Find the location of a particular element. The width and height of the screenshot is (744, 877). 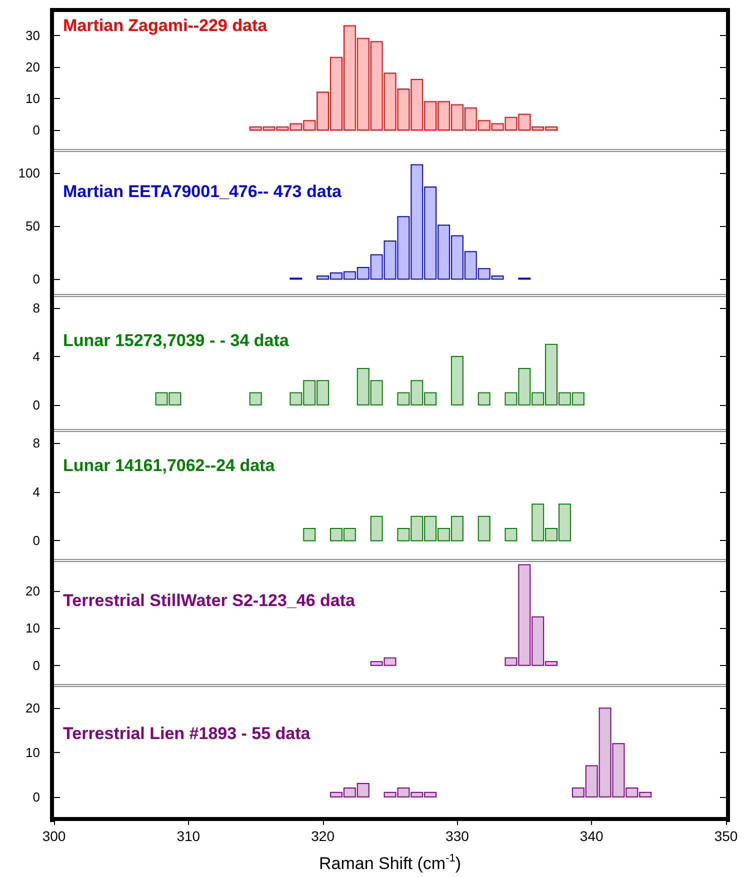

x-tick-label: 350 is located at coordinates (726, 836).